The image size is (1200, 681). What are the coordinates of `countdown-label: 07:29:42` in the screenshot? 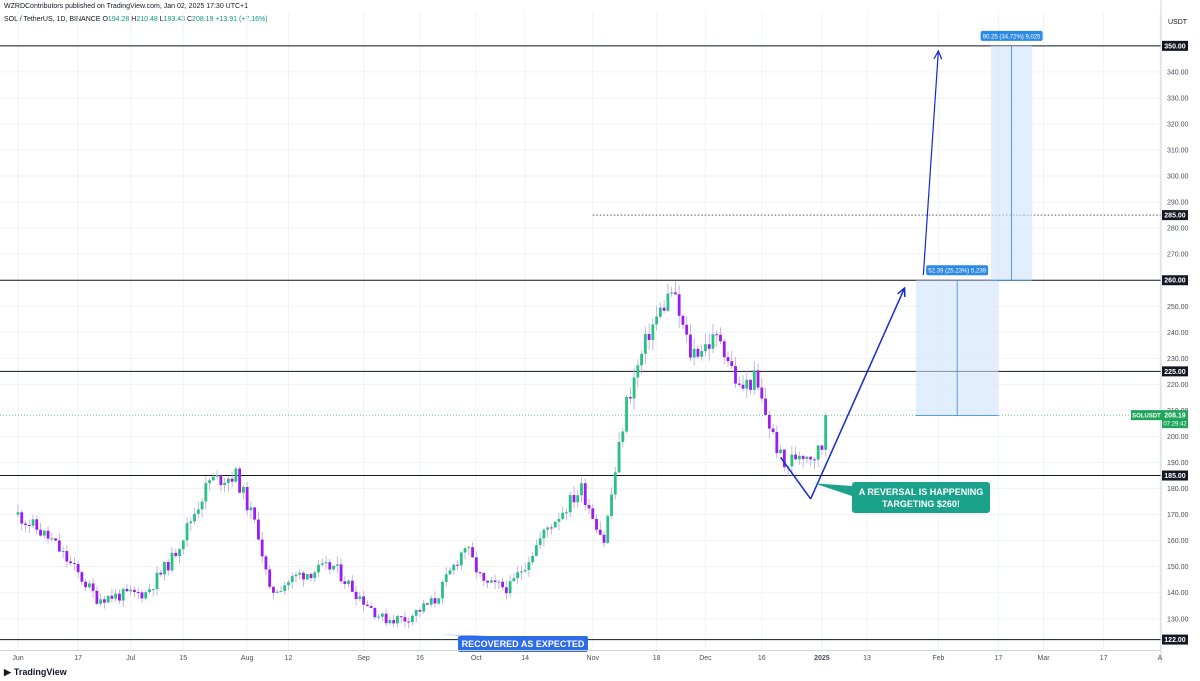 It's located at (1175, 425).